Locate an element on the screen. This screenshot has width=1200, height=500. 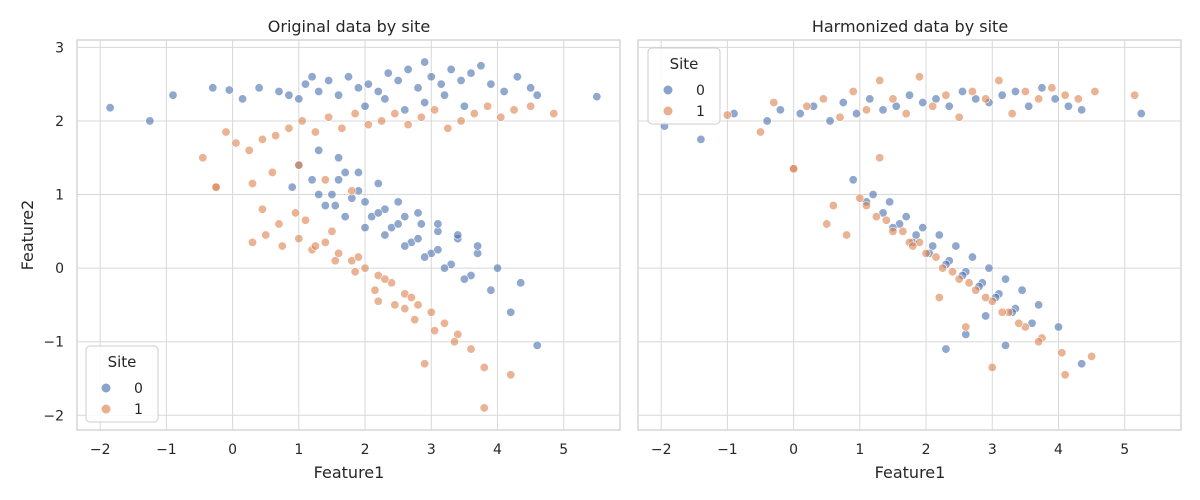
left-legend: Site 0 1 is located at coordinates (122, 384).